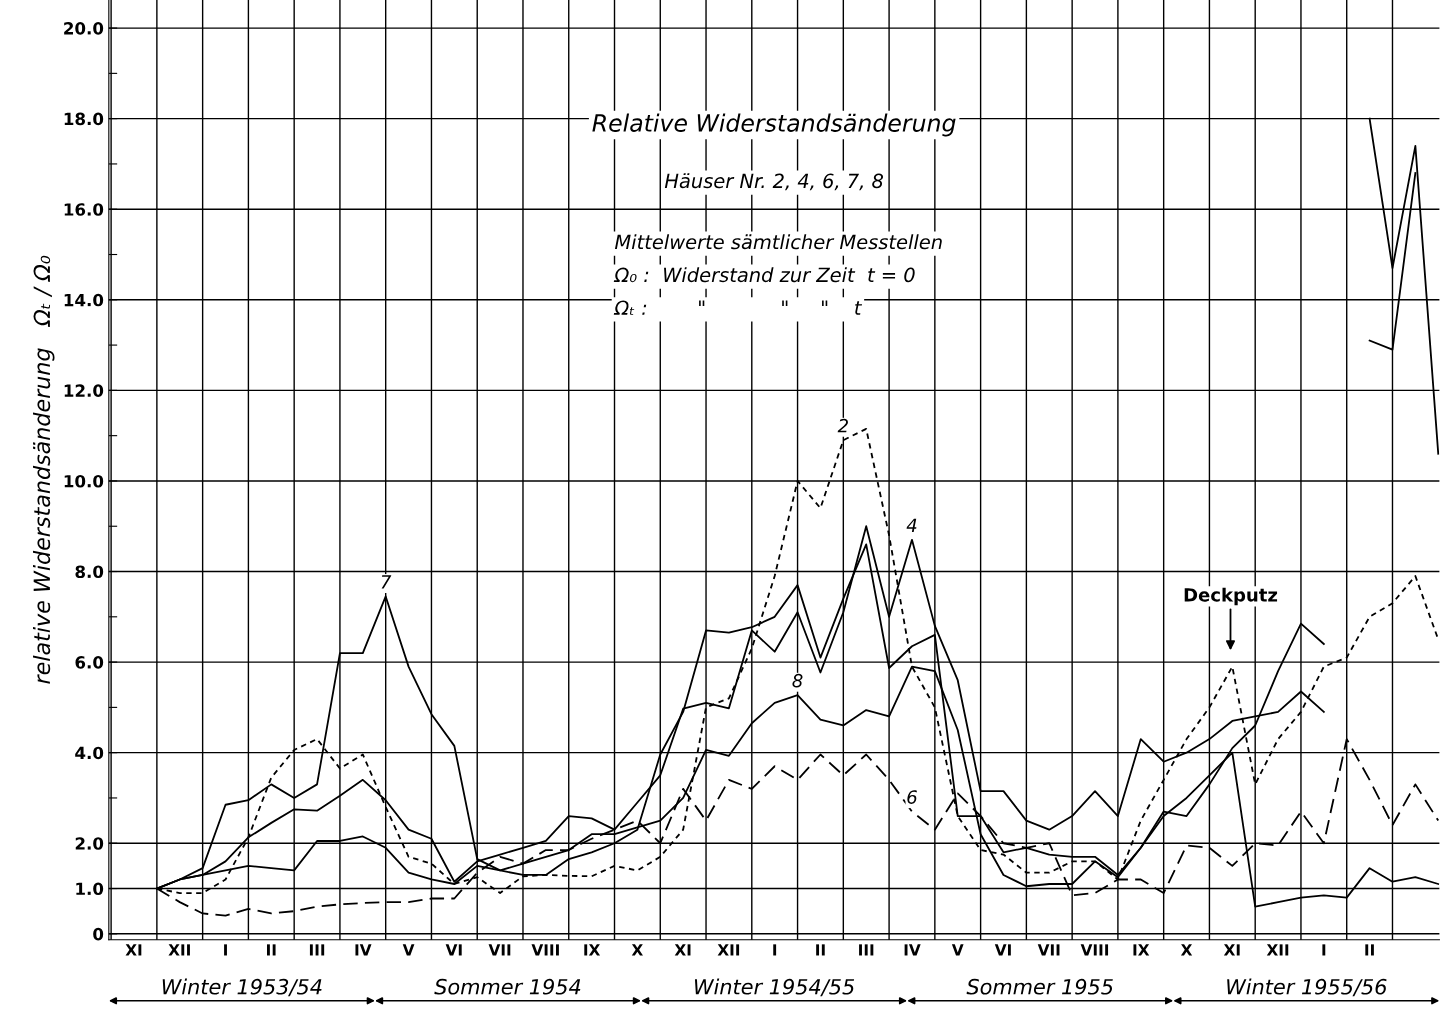 The image size is (1451, 1027). Describe the element at coordinates (386, 582) in the screenshot. I see `series-label: 7` at that location.